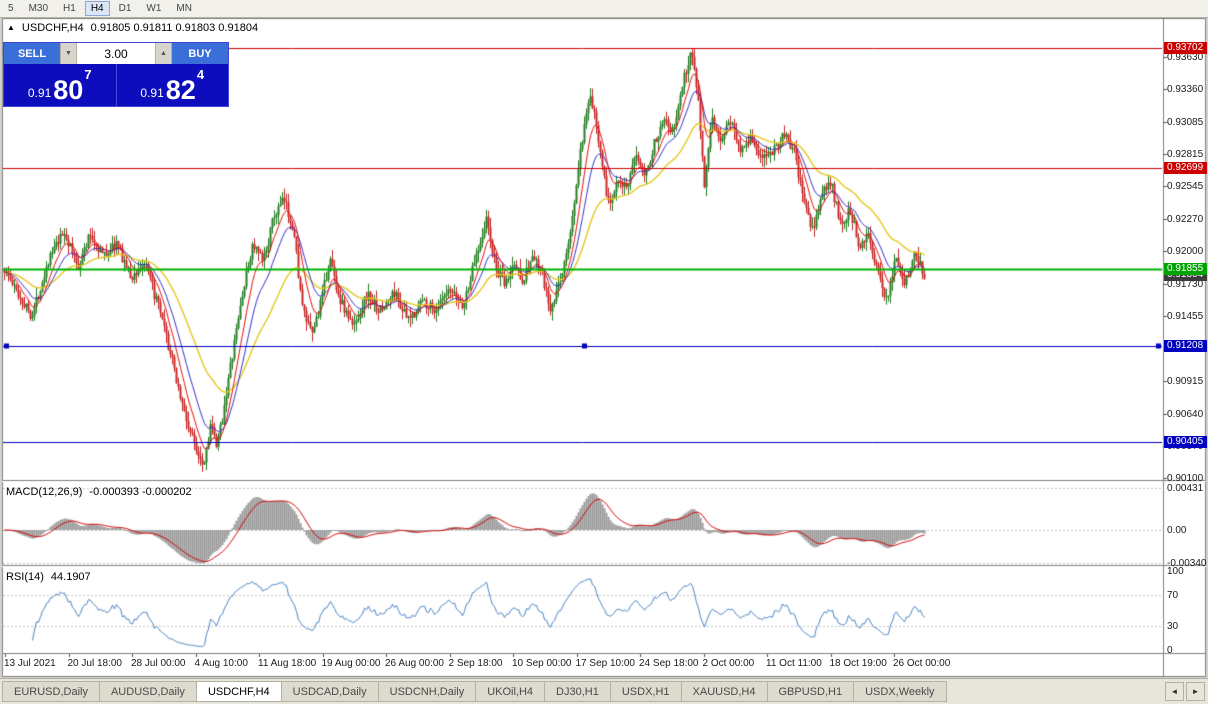 This screenshot has height=704, width=1208. Describe the element at coordinates (646, 691) in the screenshot. I see `chart-tab-usdx-h1: USDX,H1` at that location.